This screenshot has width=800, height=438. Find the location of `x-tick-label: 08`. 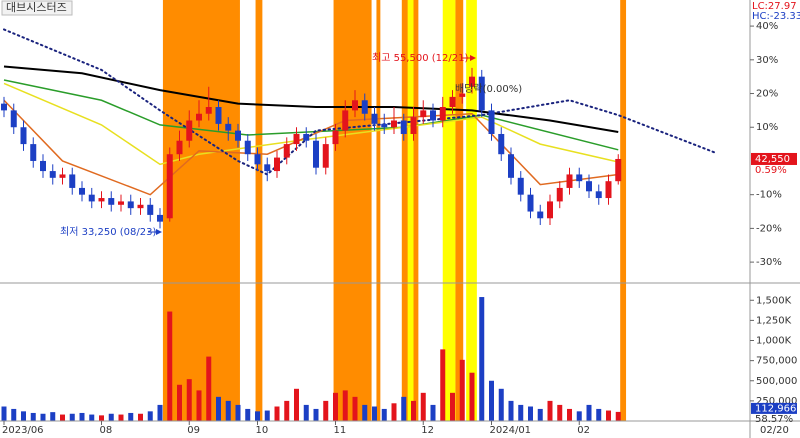

x-tick-label: 08 is located at coordinates (106, 430).